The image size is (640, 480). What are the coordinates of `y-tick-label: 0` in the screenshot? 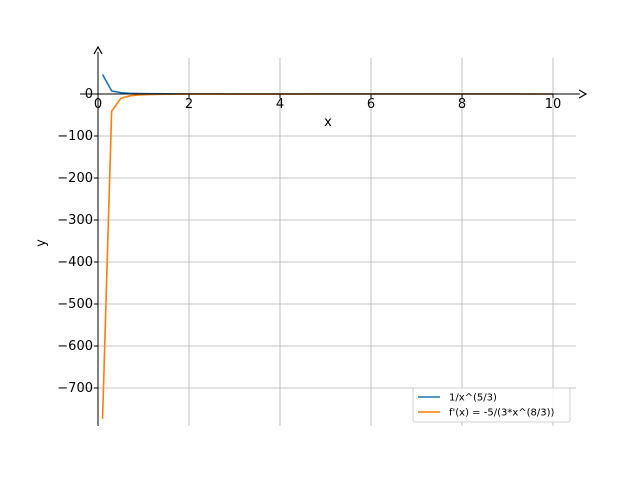 It's located at (89, 94).